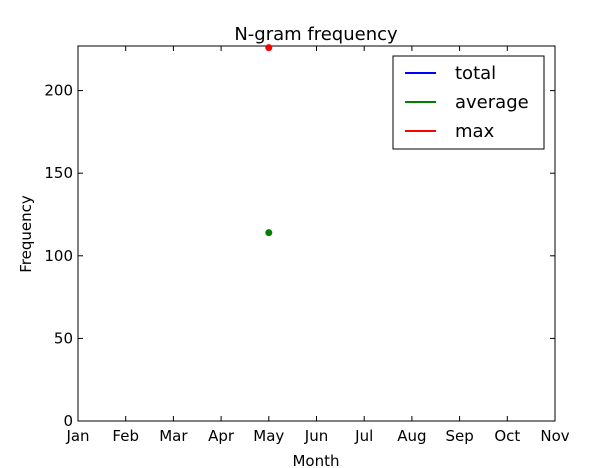 This screenshot has height=468, width=615. Describe the element at coordinates (125, 436) in the screenshot. I see `x-tick-label: Feb` at that location.